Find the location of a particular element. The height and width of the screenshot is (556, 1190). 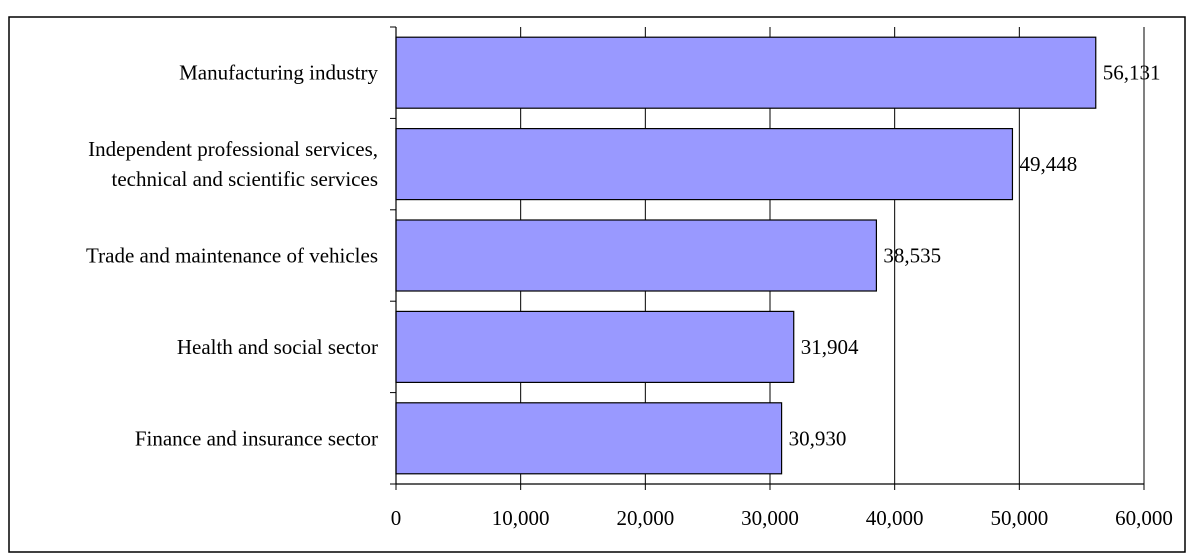

x-tick-label: 0 is located at coordinates (396, 518).